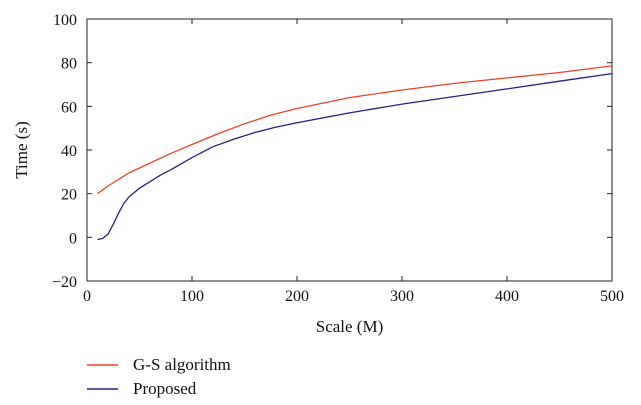 This screenshot has width=641, height=405. Describe the element at coordinates (69, 107) in the screenshot. I see `y-tick-label: 60` at that location.